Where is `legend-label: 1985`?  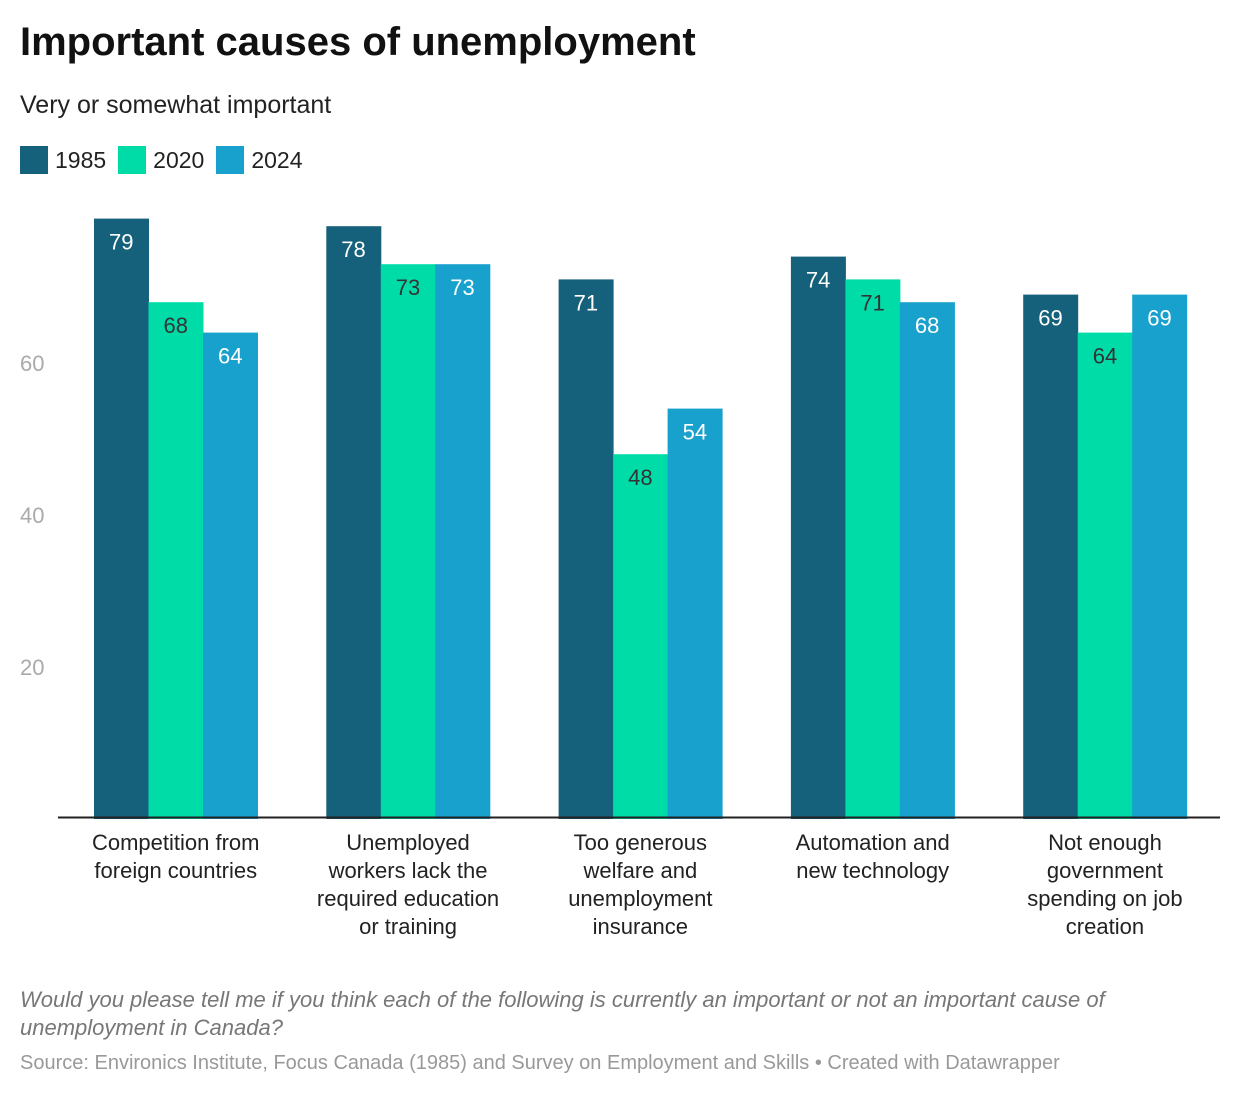 legend-label: 1985 is located at coordinates (81, 159).